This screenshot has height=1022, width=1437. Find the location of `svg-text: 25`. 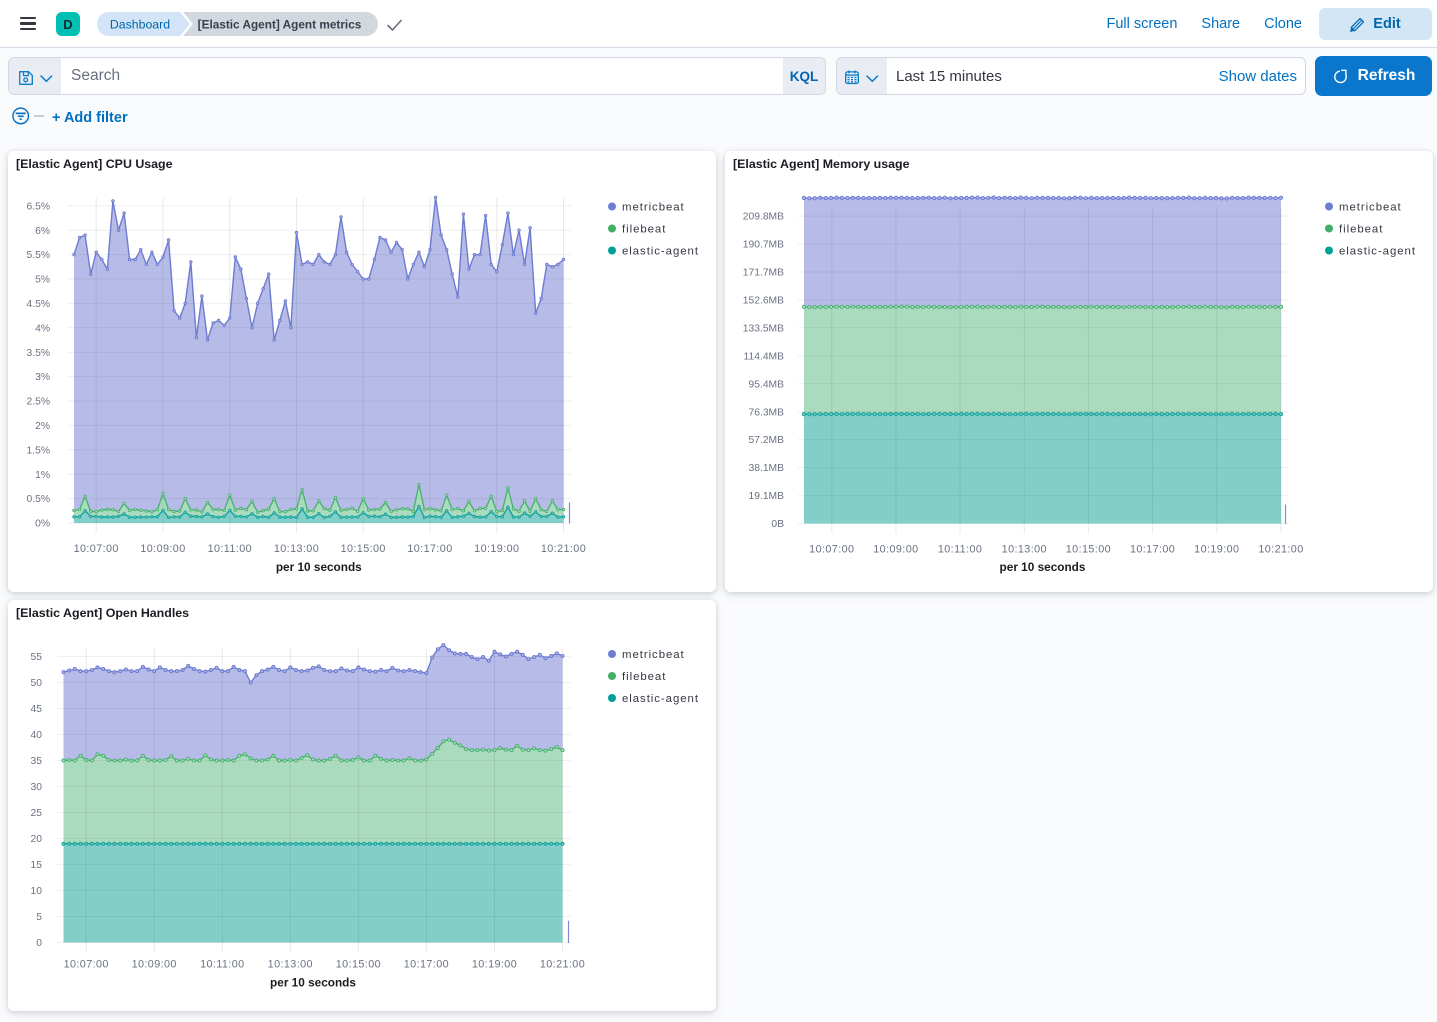

svg-text: 25 is located at coordinates (37, 813).